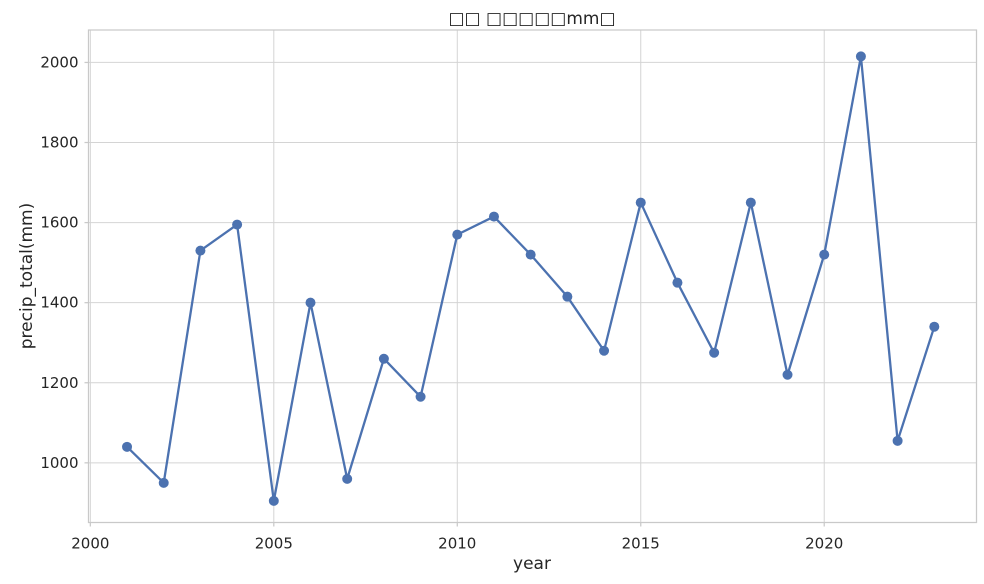 This screenshot has width=984, height=584. I want to click on y-axis-label: precip_total(mm), so click(27, 276).